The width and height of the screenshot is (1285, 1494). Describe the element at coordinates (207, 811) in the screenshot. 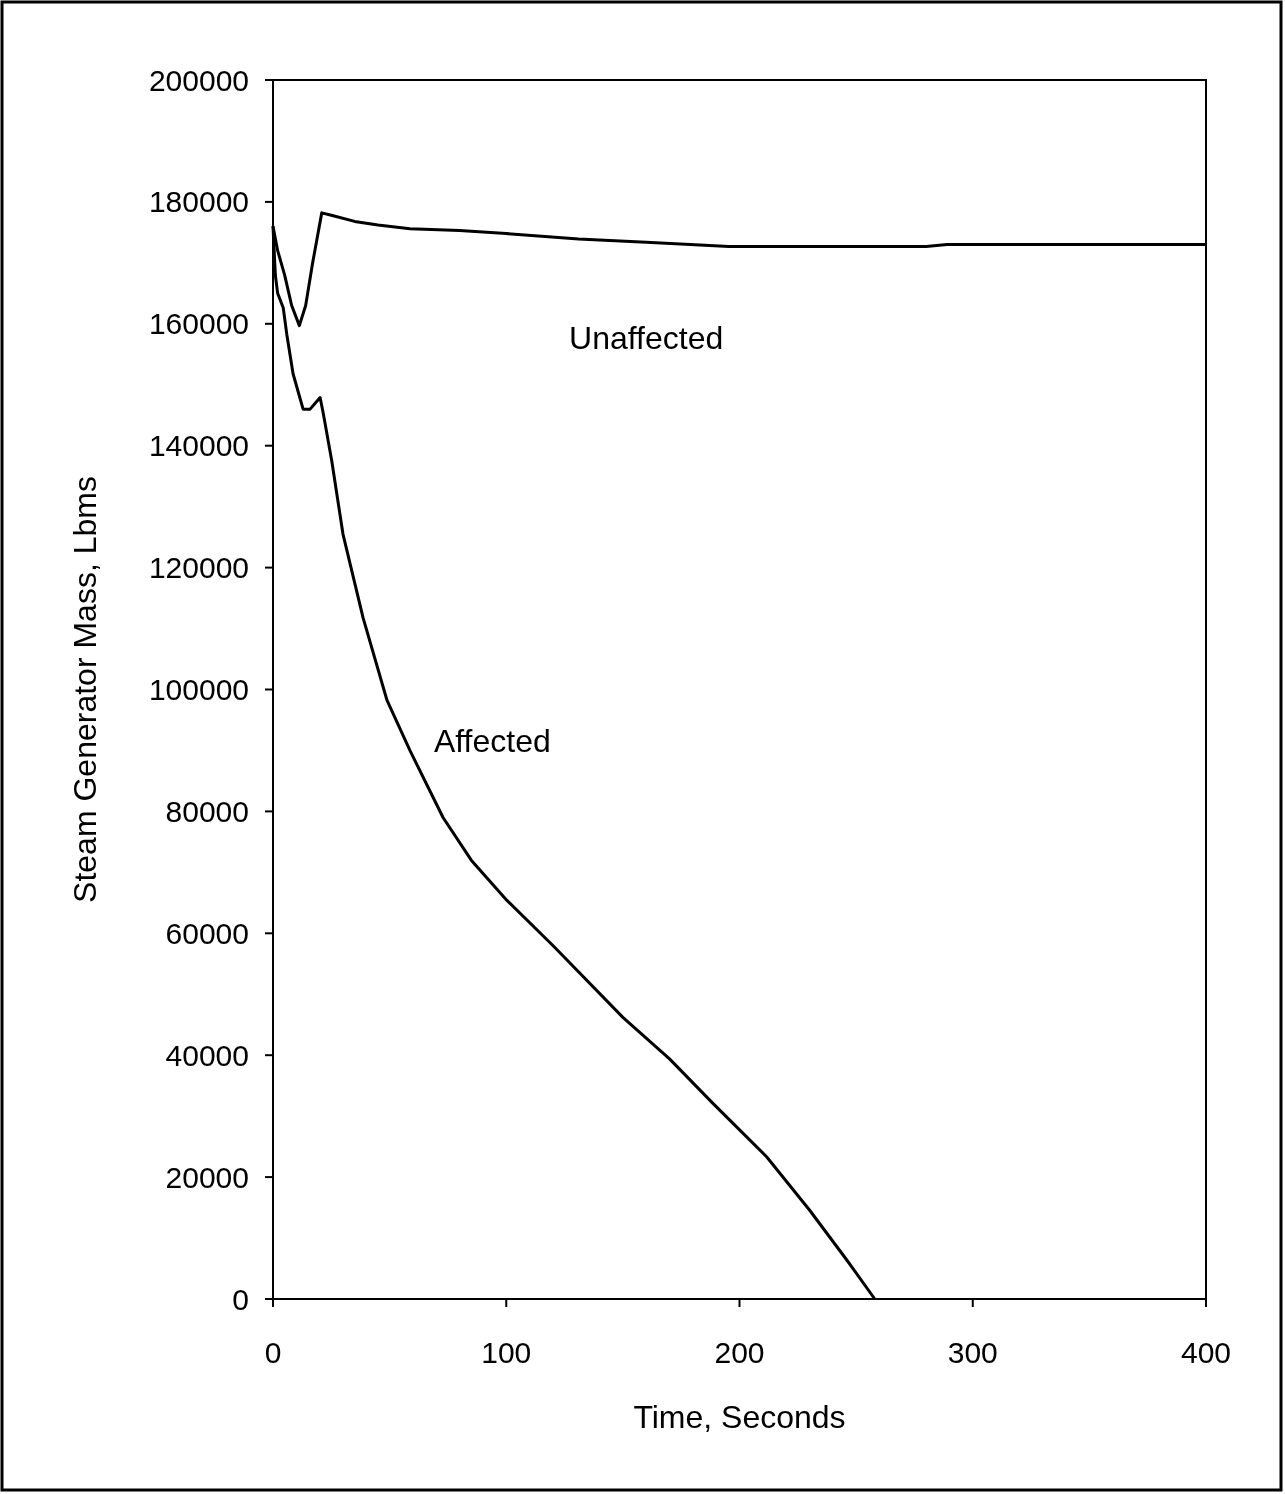

I see `y-tick-label: 80000` at that location.